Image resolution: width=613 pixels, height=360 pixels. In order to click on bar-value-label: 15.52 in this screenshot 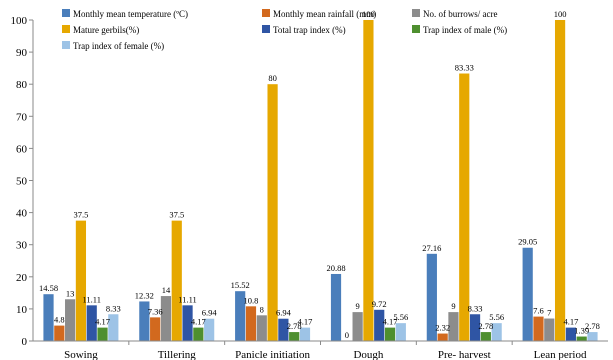, I will do `click(240, 285)`.